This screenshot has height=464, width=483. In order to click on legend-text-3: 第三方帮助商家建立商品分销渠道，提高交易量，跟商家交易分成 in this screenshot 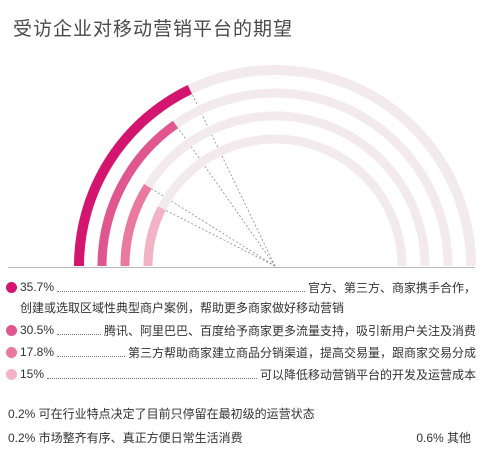, I will do `click(301, 352)`.